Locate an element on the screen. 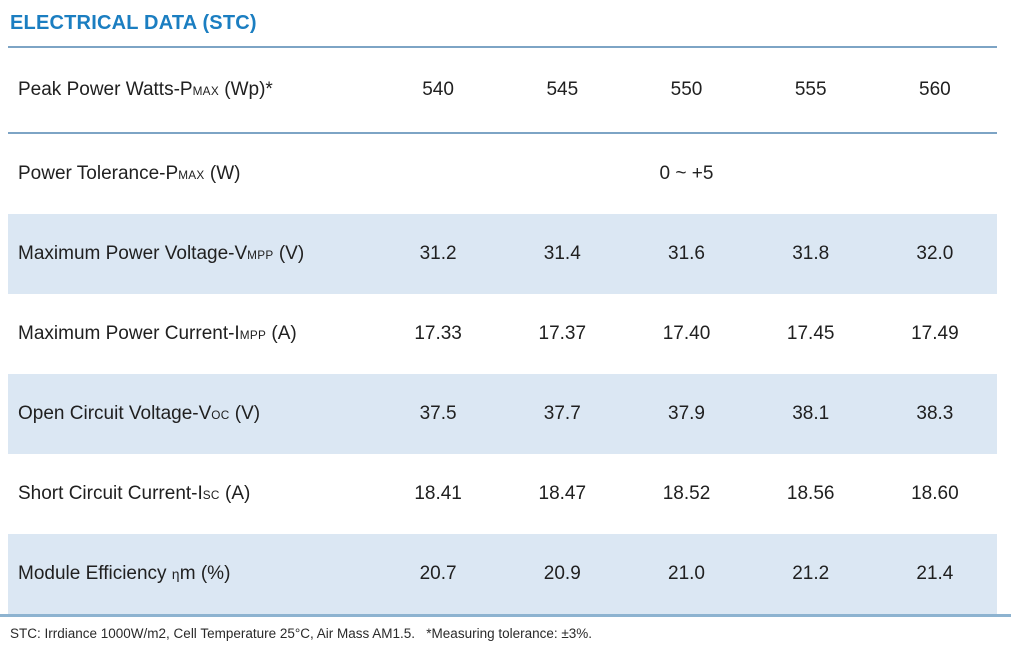 Image resolution: width=1011 pixels, height=654 pixels. value-cell: 32.0 is located at coordinates (935, 253).